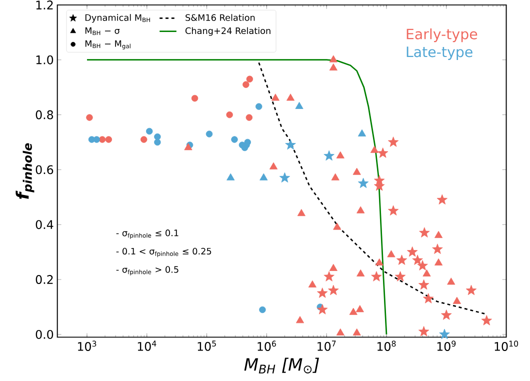 The image size is (530, 381). I want to click on y-tick-label: 1.2, so click(44, 5).